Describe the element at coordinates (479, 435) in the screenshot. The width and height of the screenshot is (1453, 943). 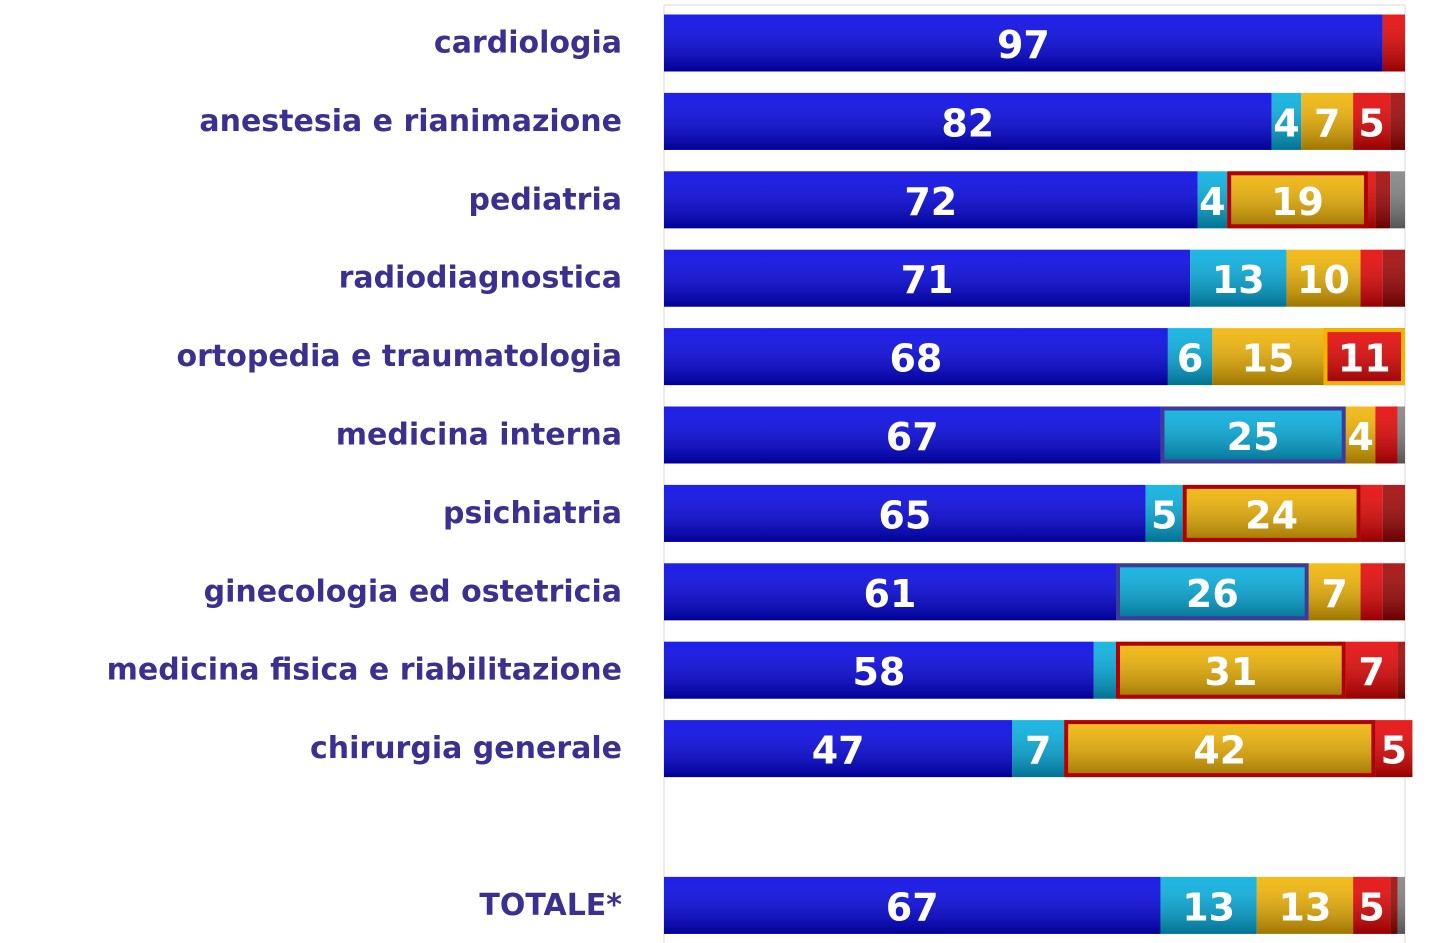
I see `category-label: medicina interna` at that location.